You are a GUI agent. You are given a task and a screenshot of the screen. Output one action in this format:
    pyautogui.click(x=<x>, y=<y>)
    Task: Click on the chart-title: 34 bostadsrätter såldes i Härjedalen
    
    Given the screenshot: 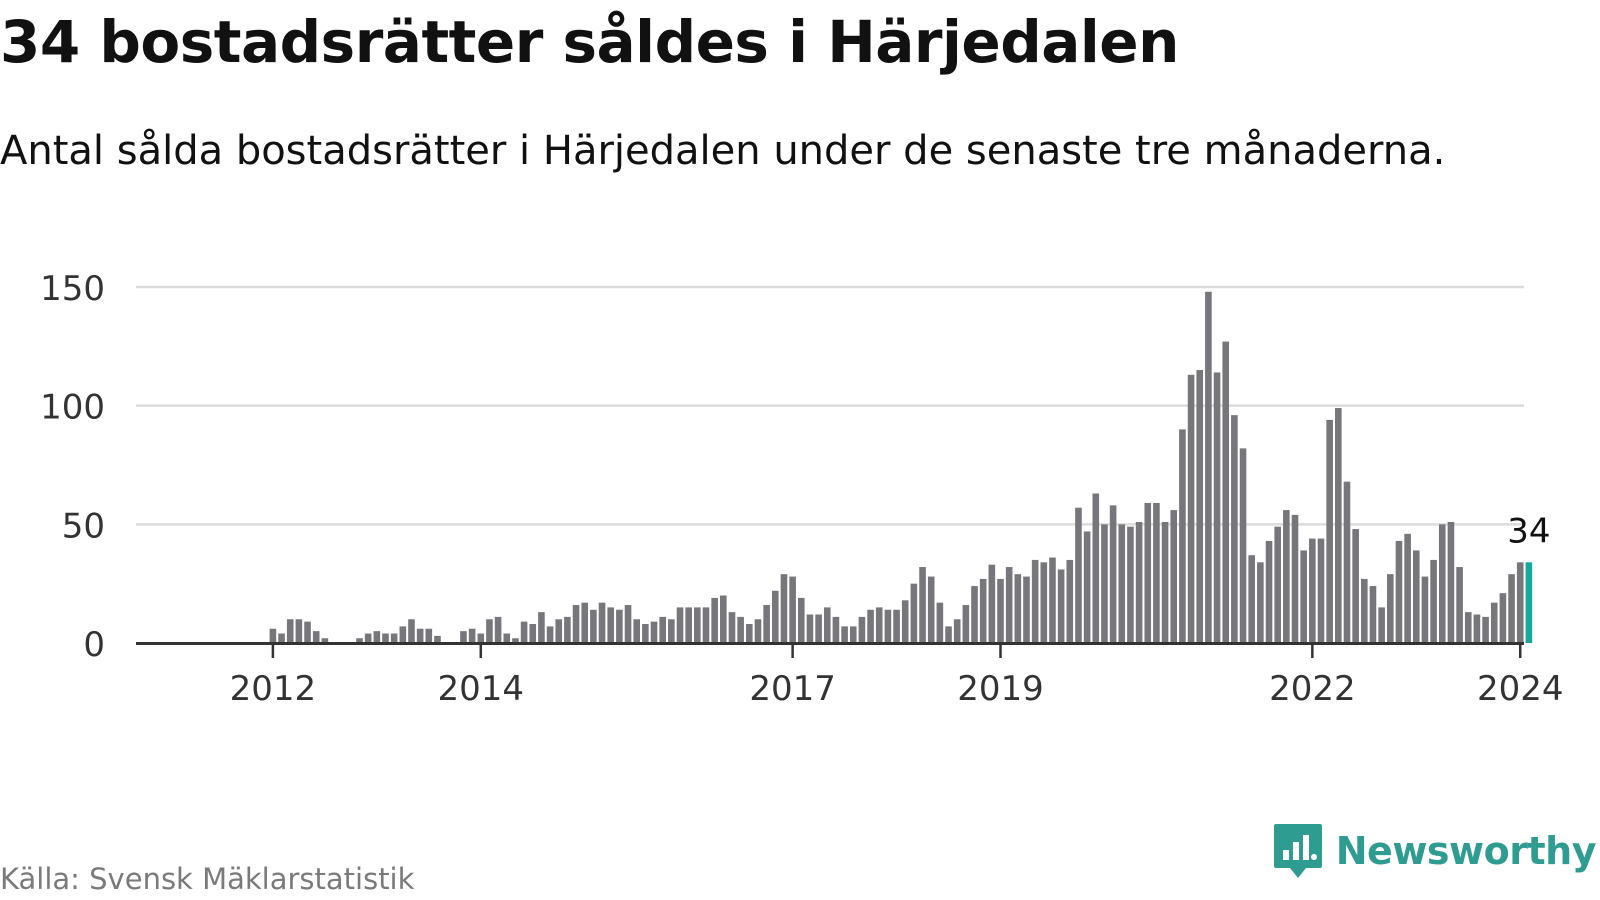 What is the action you would take?
    pyautogui.click(x=589, y=42)
    